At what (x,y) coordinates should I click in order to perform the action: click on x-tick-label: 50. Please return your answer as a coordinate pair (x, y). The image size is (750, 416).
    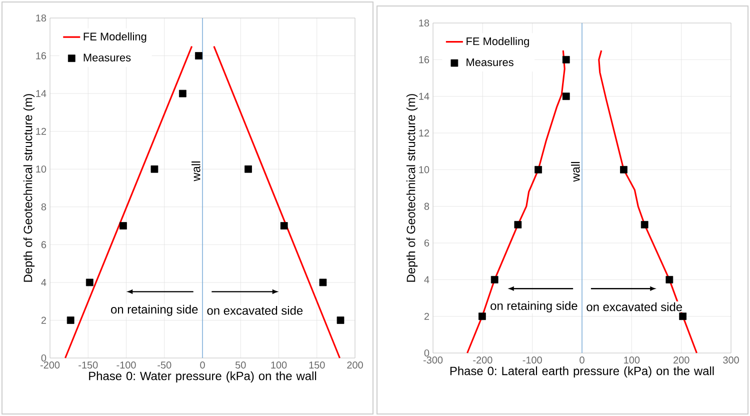
    Looking at the image, I should click on (240, 365).